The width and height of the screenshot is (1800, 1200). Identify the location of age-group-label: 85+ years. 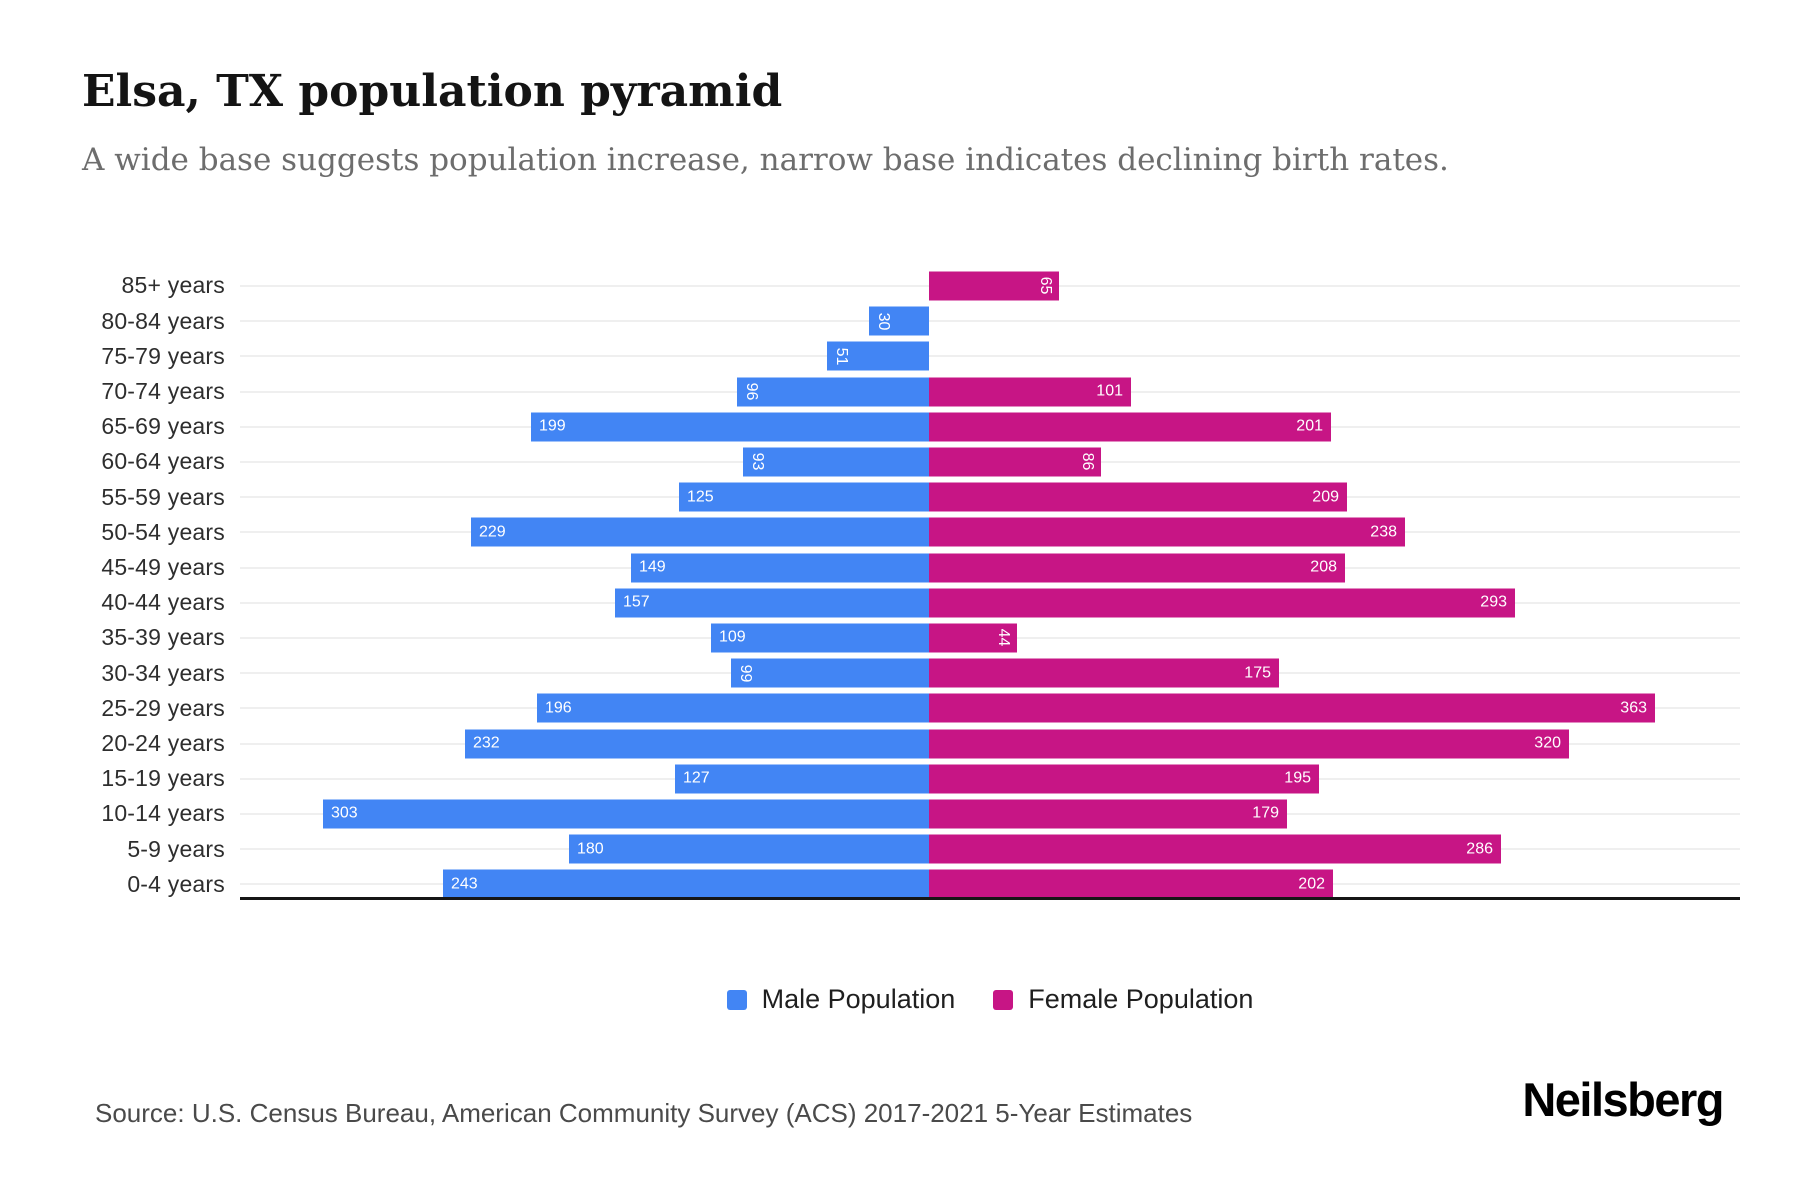
(173, 285).